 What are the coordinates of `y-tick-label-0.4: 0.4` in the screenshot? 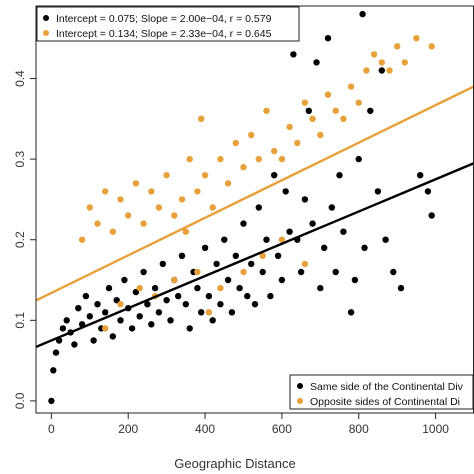 It's located at (20, 78).